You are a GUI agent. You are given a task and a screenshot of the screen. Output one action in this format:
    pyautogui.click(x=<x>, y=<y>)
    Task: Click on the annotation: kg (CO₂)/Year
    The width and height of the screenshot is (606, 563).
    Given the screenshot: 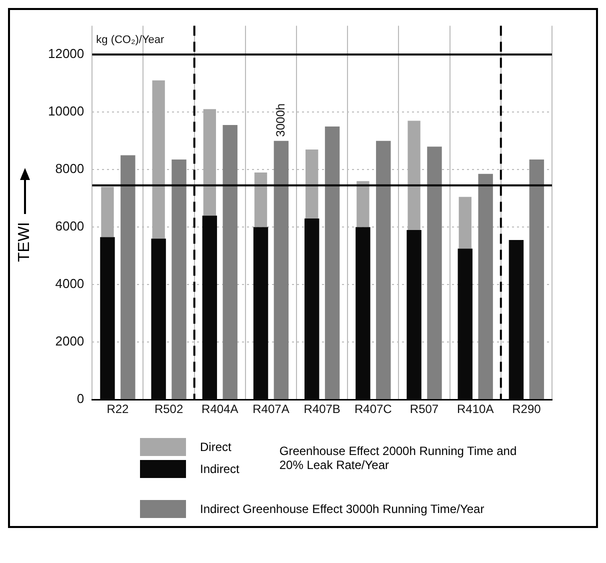 What is the action you would take?
    pyautogui.click(x=130, y=40)
    